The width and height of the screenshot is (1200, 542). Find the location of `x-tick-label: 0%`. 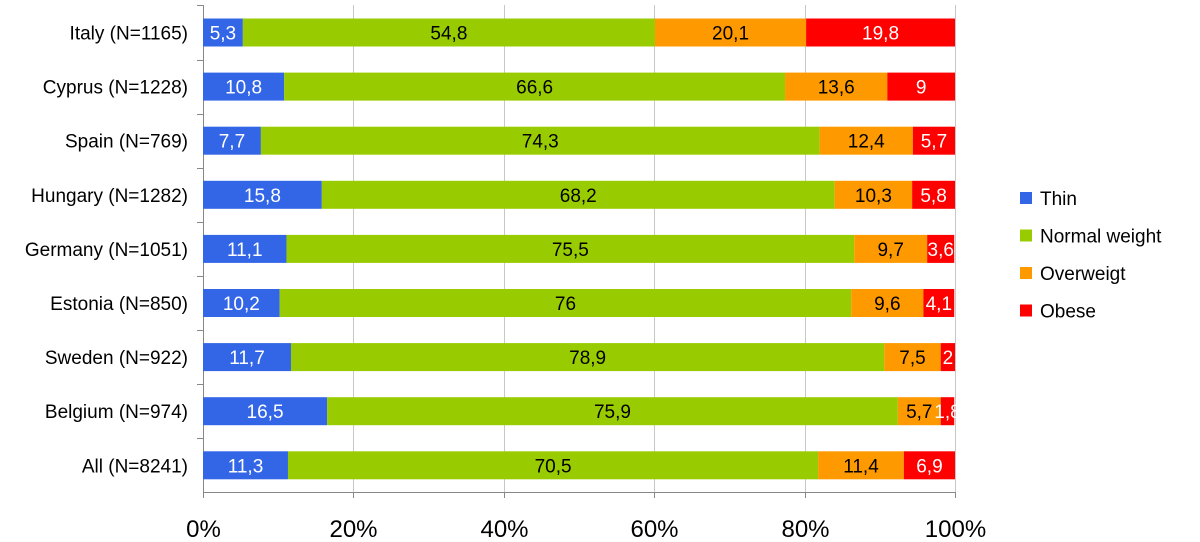

x-tick-label: 0% is located at coordinates (203, 529).